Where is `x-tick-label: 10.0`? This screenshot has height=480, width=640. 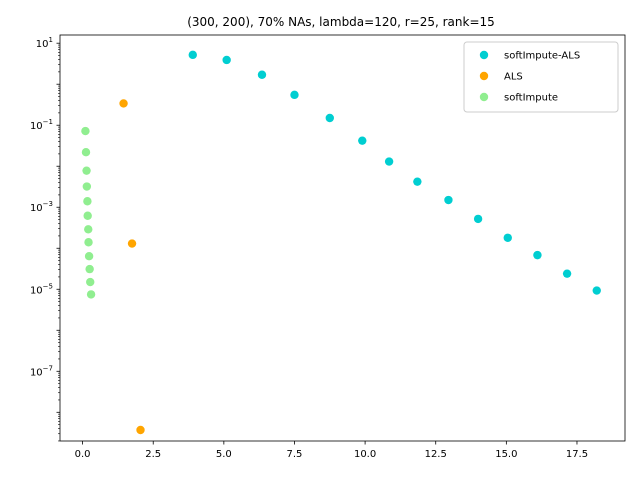
x-tick-label: 10.0 is located at coordinates (365, 454).